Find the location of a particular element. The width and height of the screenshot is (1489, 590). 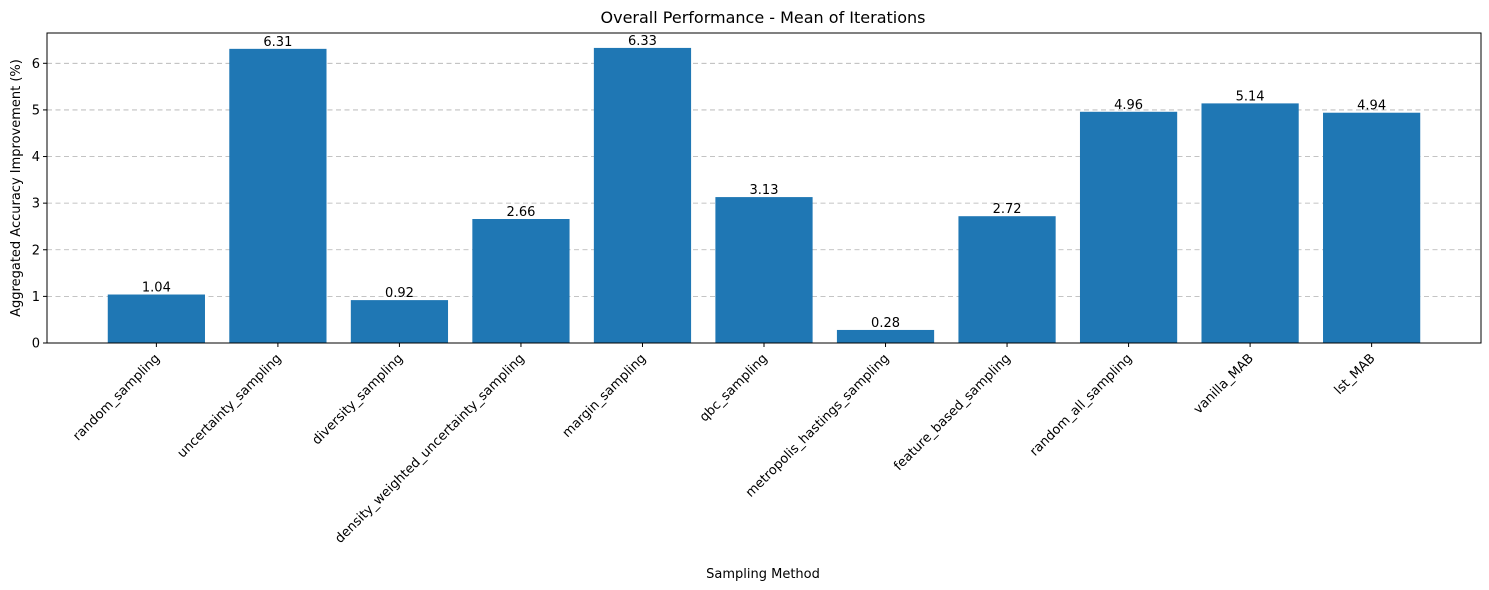

x-tick-label: density_weighted_uncertainty_sampling is located at coordinates (429, 448).